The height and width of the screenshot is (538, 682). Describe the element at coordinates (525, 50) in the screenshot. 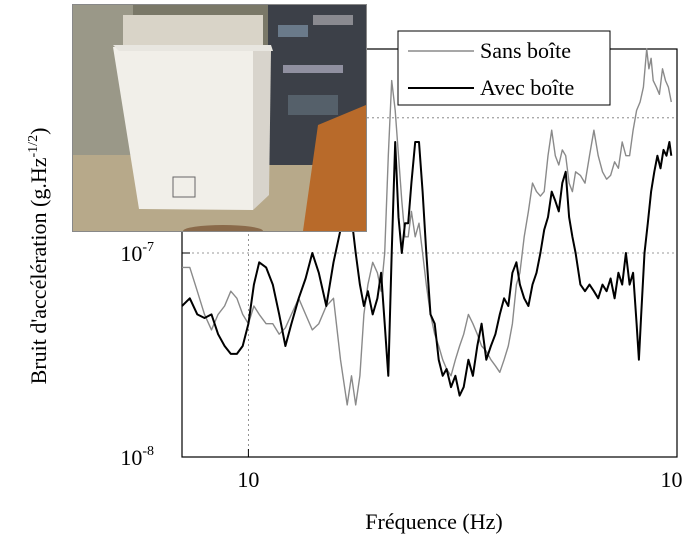

I see `legend-label-sans-boite: Sans boîte` at that location.